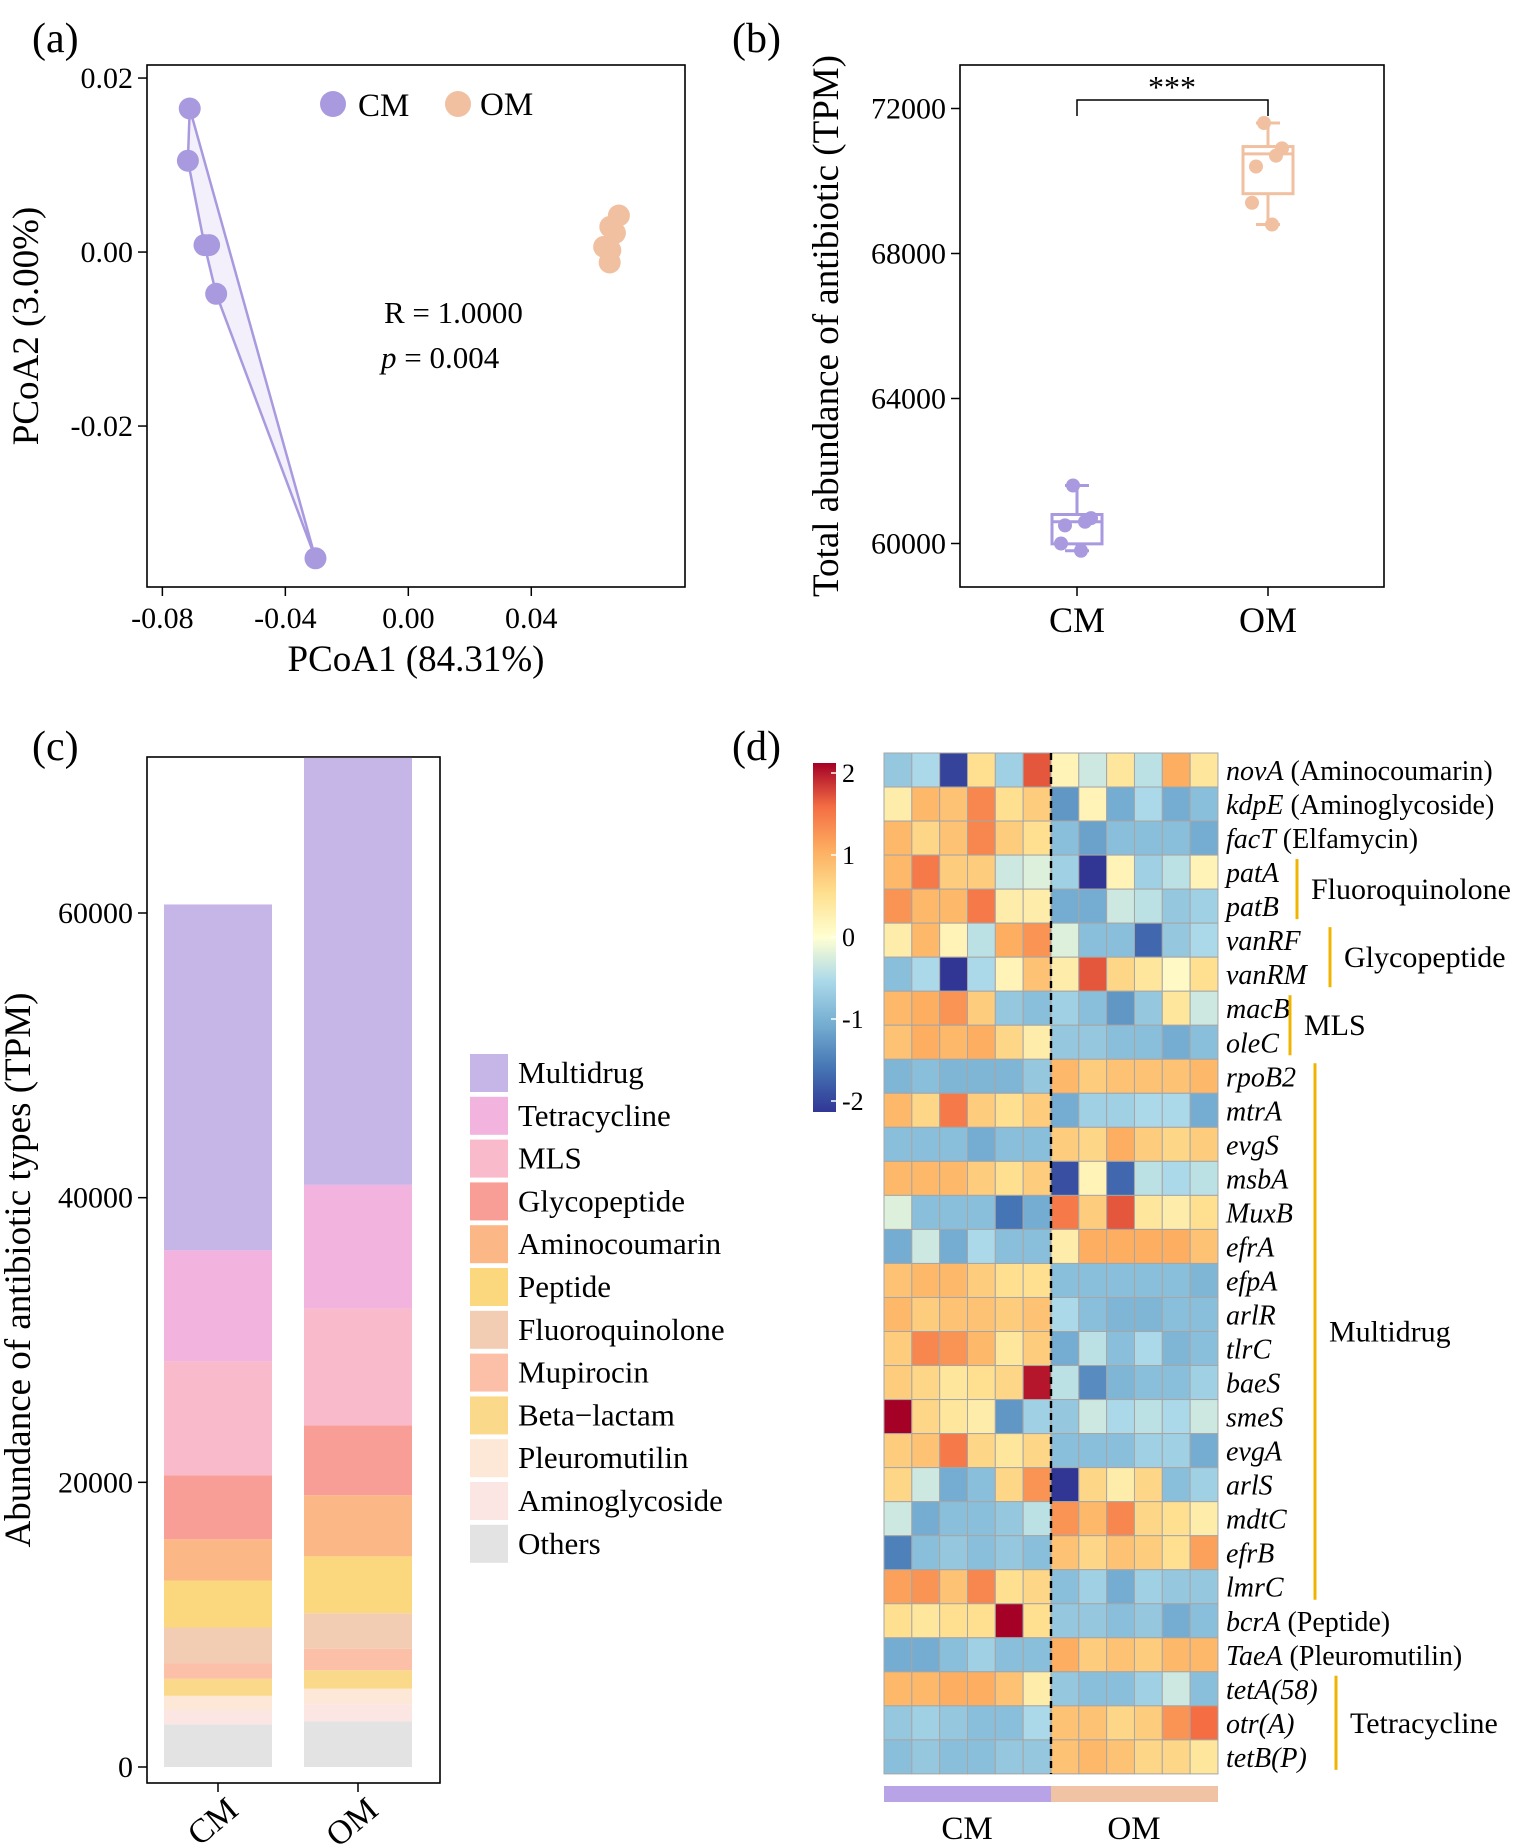  I want to click on bar-segment-fluoroquinolone, so click(218, 1645).